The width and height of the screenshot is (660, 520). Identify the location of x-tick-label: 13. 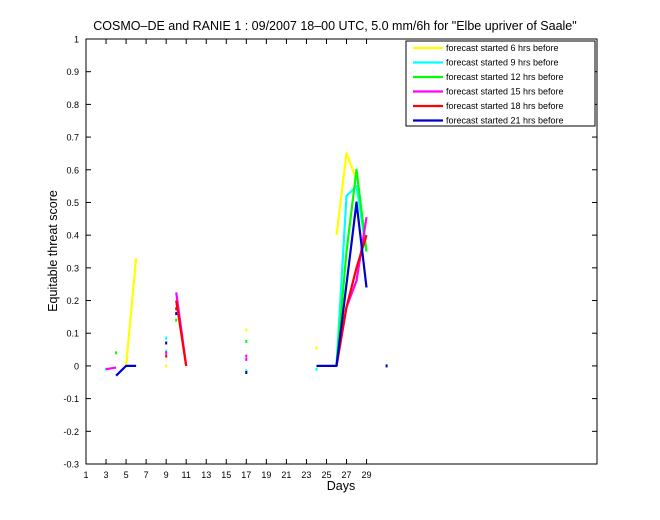
(206, 475).